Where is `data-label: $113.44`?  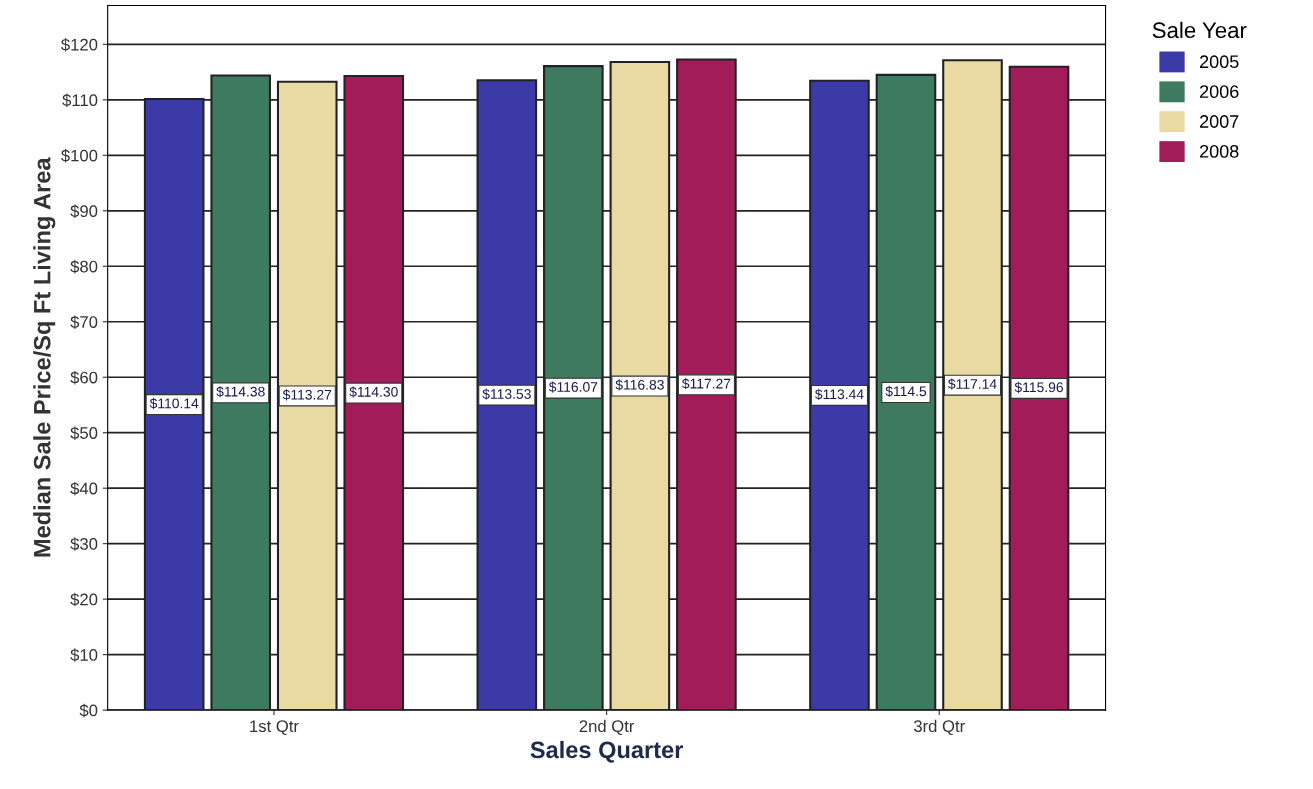
data-label: $113.44 is located at coordinates (839, 394).